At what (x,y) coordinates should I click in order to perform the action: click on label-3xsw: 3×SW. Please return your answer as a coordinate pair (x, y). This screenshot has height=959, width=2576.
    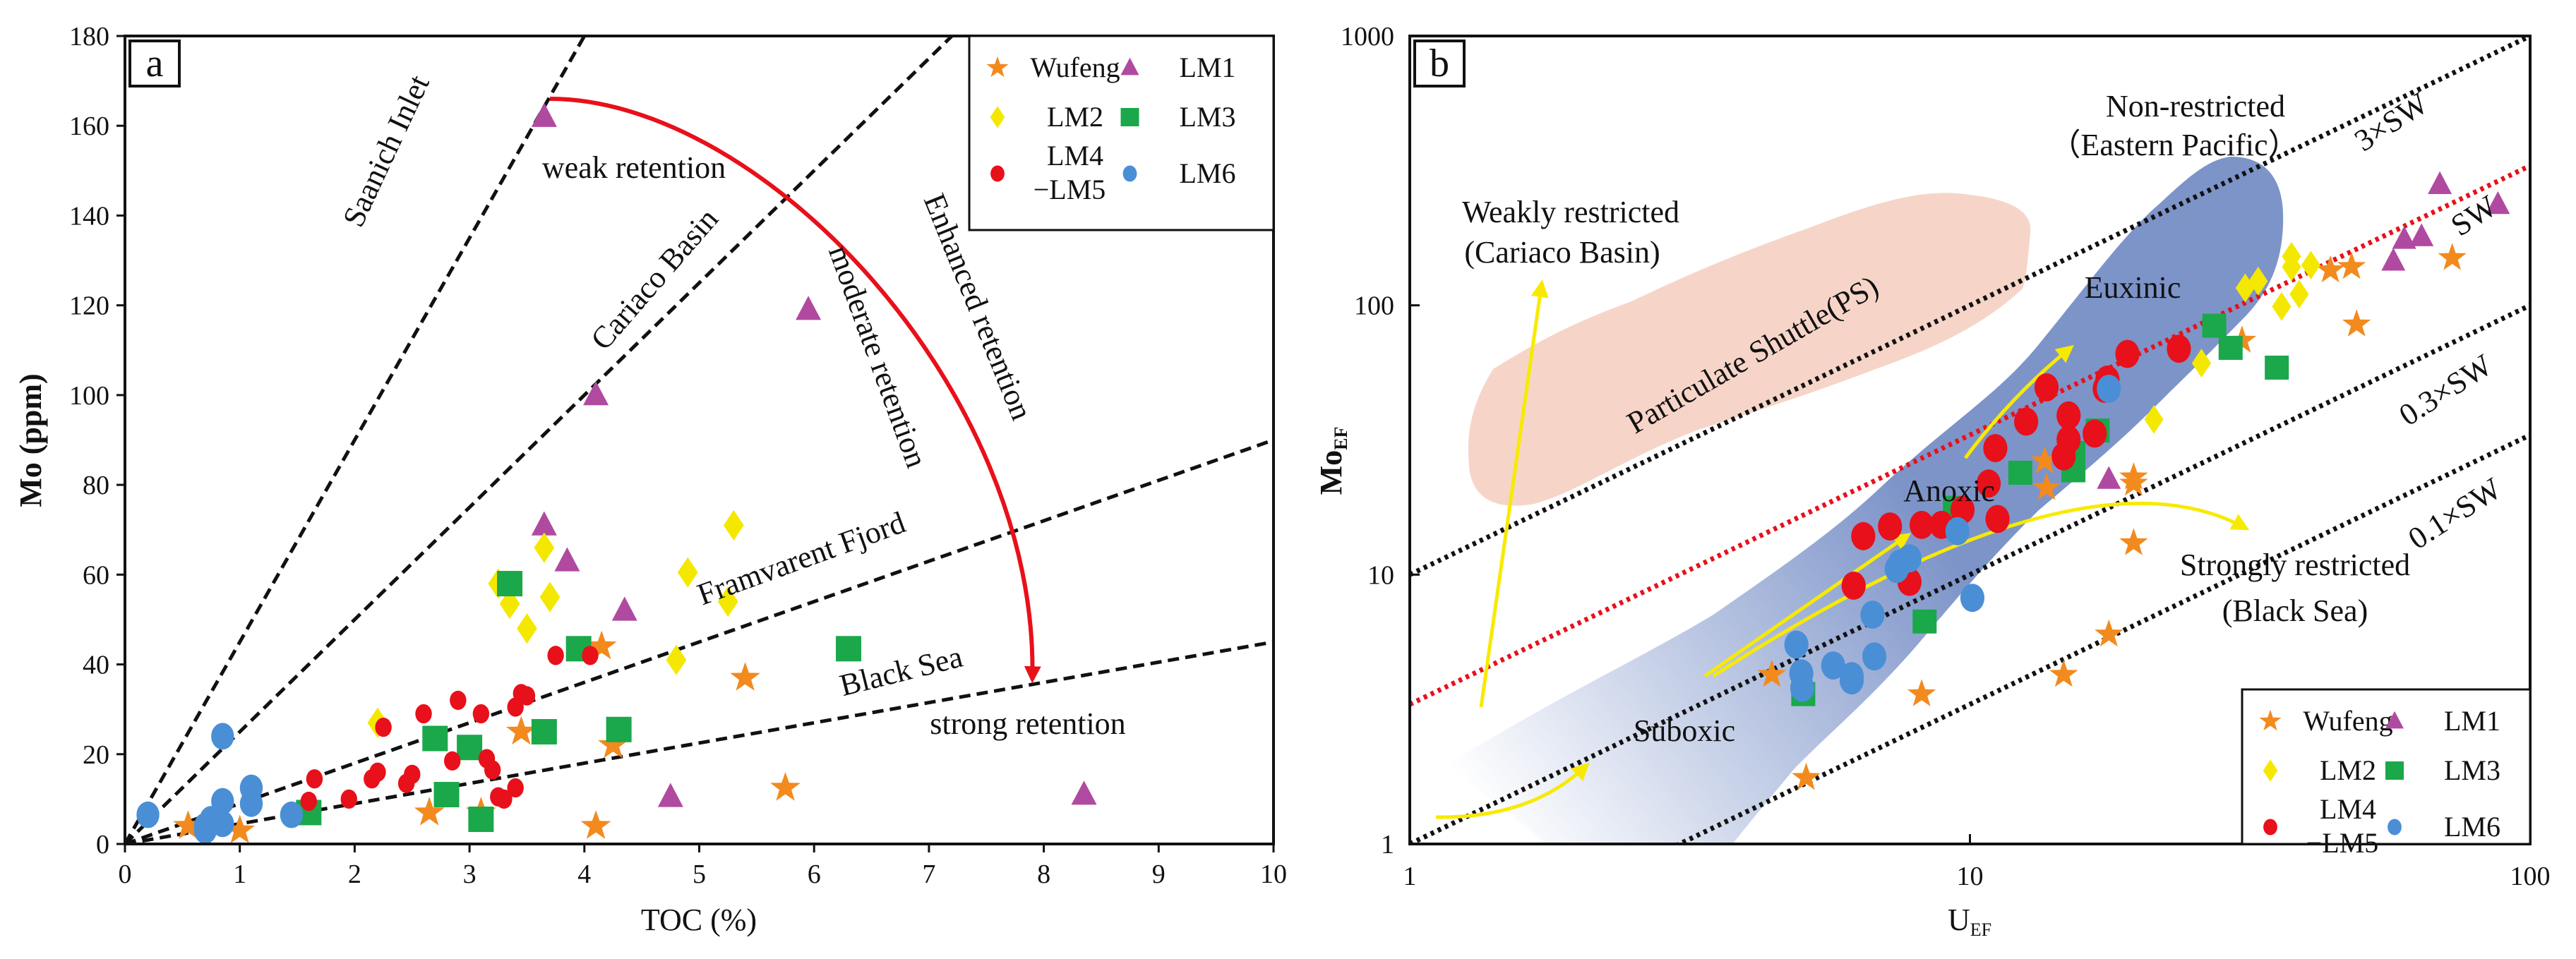
    Looking at the image, I should click on (2391, 121).